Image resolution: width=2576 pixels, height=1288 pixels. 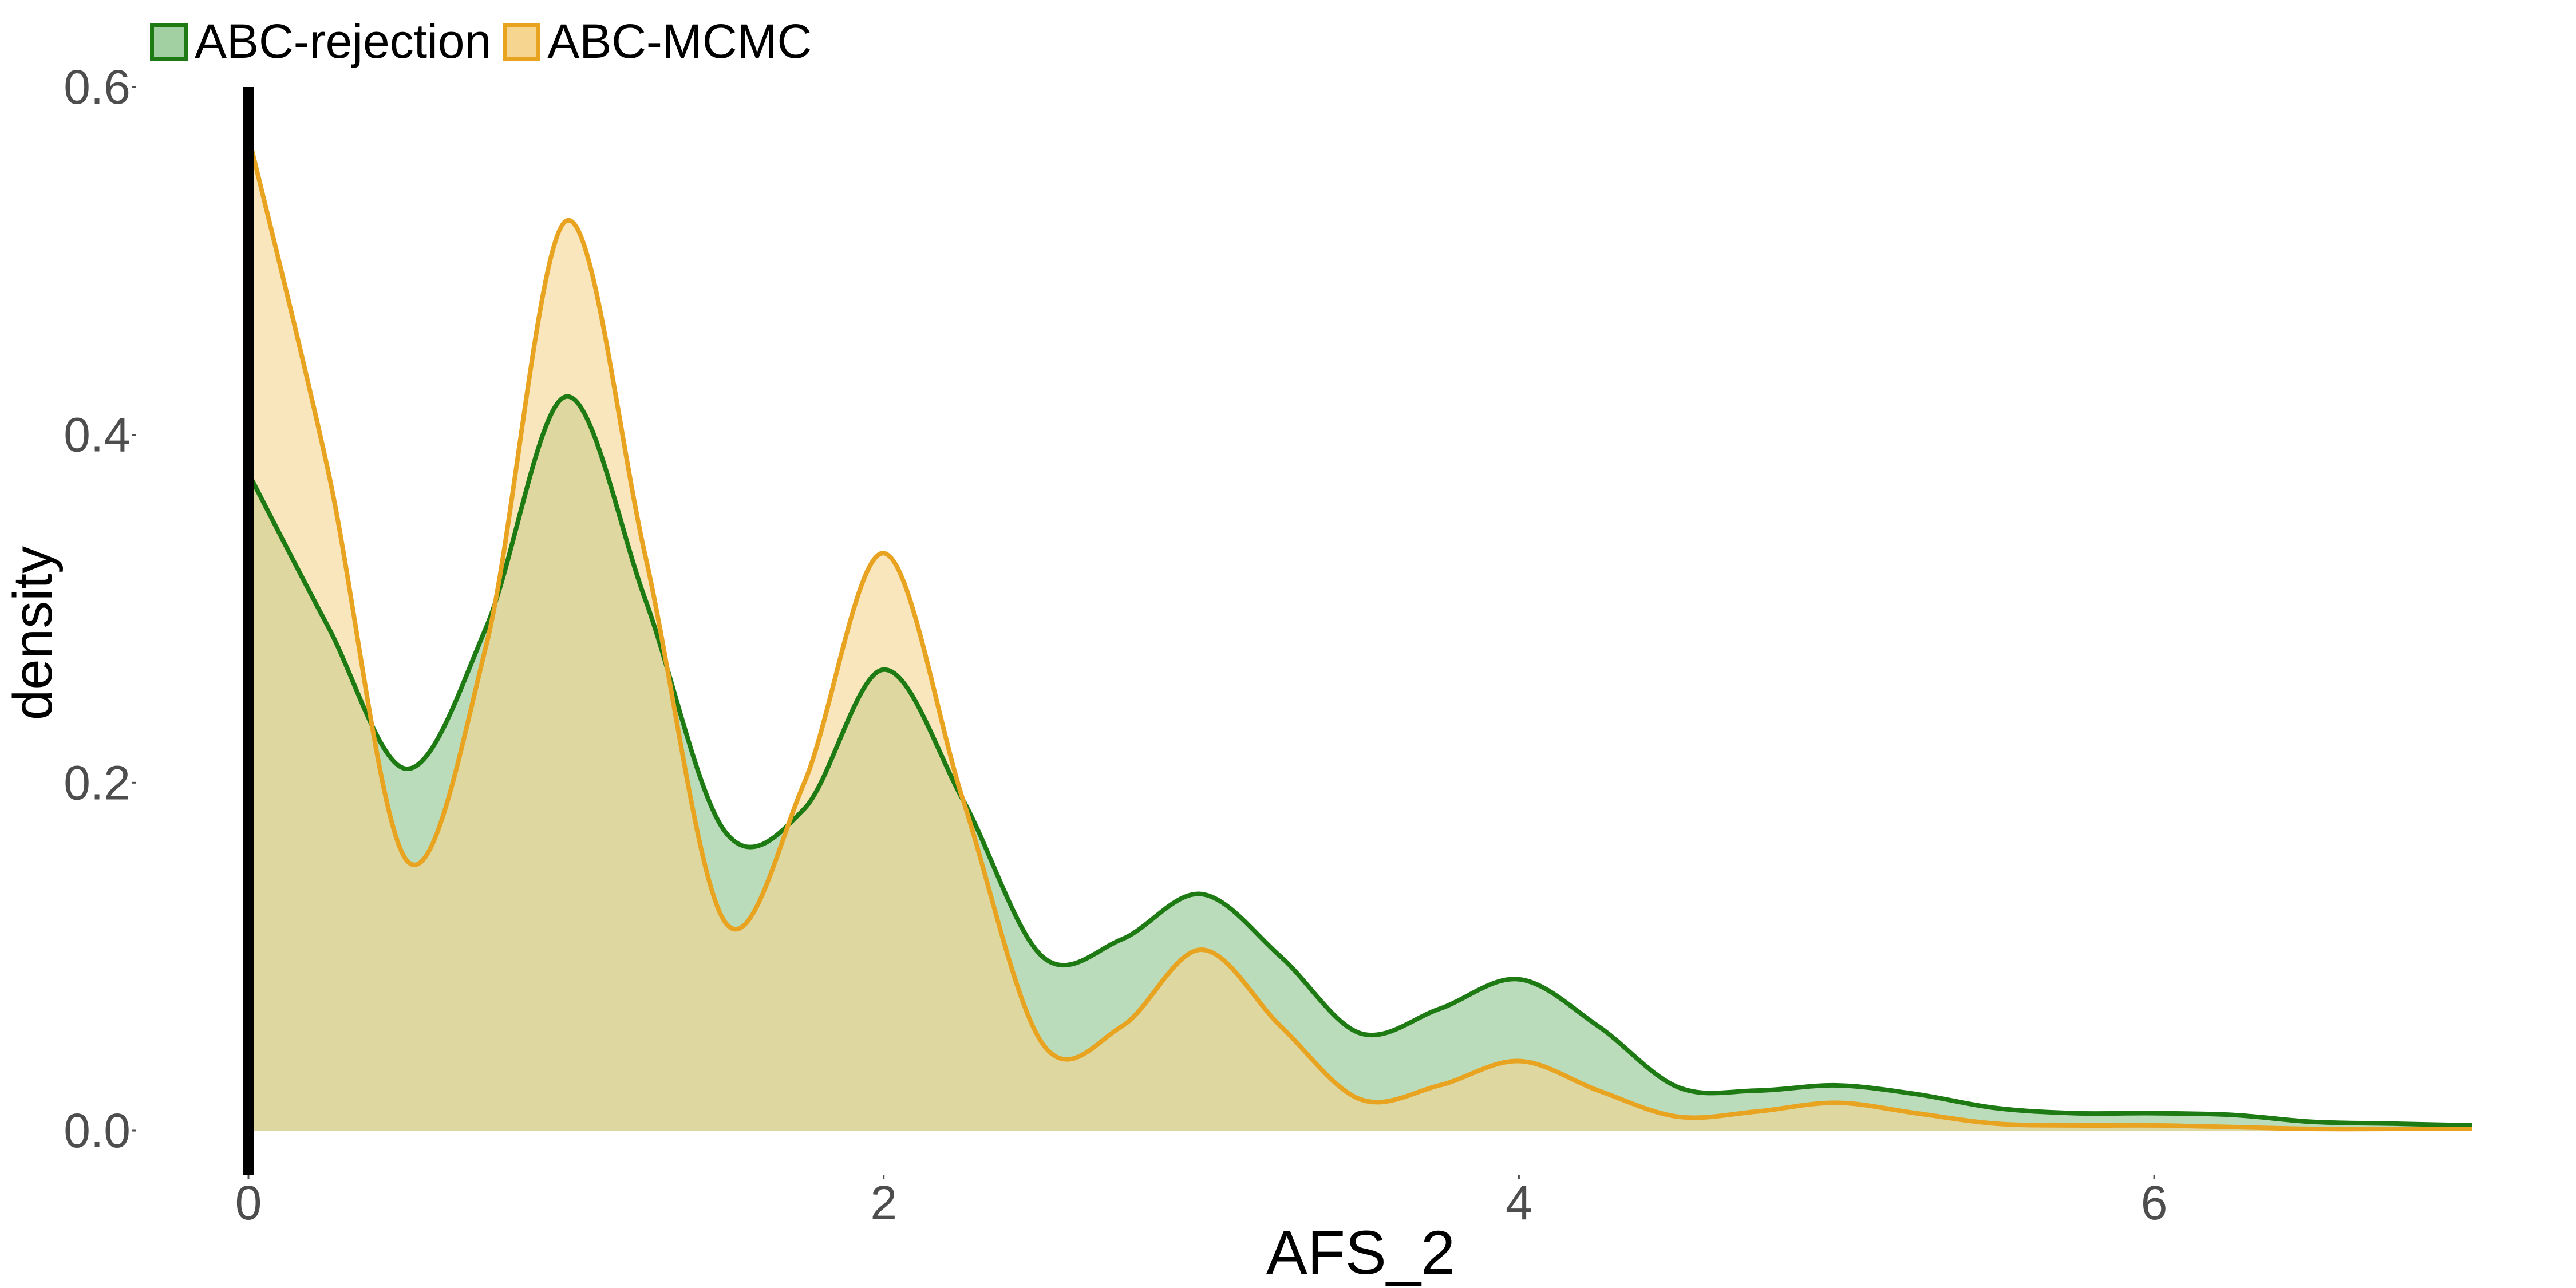 What do you see at coordinates (100, 608) in the screenshot?
I see `y-axis-ticks: 0.0 0.2 0.4 0.6` at bounding box center [100, 608].